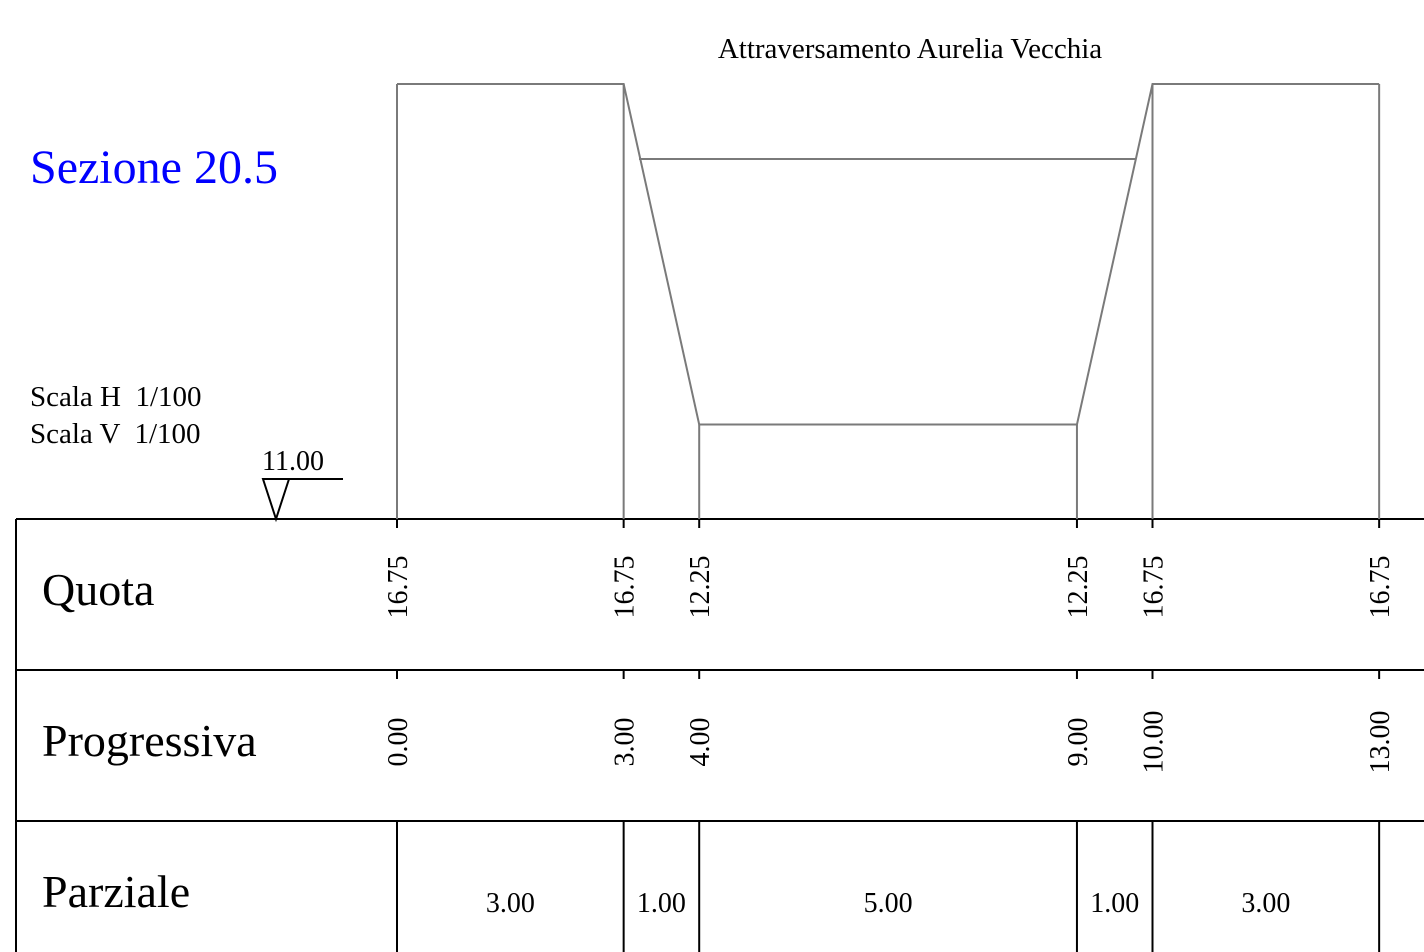  I want to click on progressiva-value: 10.00, so click(1154, 742).